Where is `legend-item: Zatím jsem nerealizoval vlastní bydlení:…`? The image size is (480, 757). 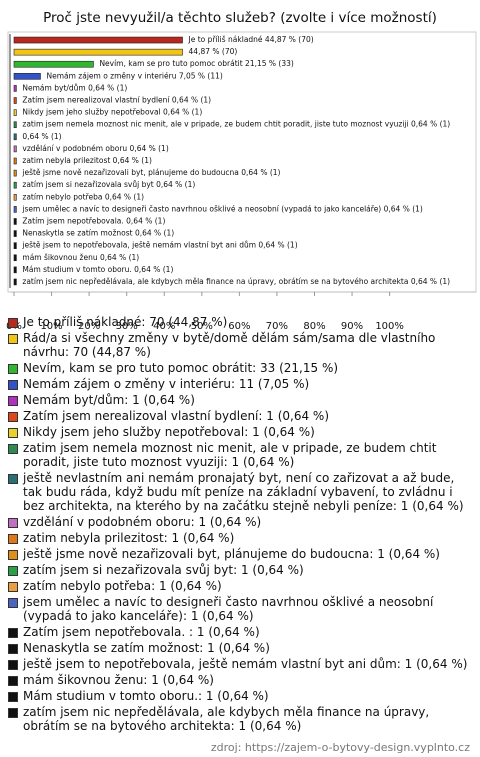
legend-item: Zatím jsem nerealizoval vlastní bydlení:… is located at coordinates (239, 416).